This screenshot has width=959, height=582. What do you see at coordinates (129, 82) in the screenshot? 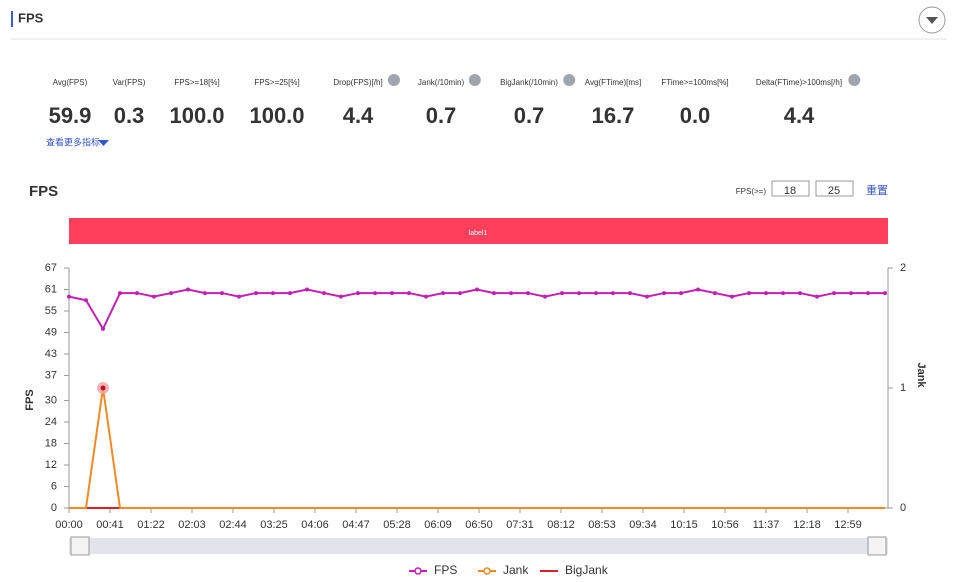
I see `metric-label: Var(FPS)` at bounding box center [129, 82].